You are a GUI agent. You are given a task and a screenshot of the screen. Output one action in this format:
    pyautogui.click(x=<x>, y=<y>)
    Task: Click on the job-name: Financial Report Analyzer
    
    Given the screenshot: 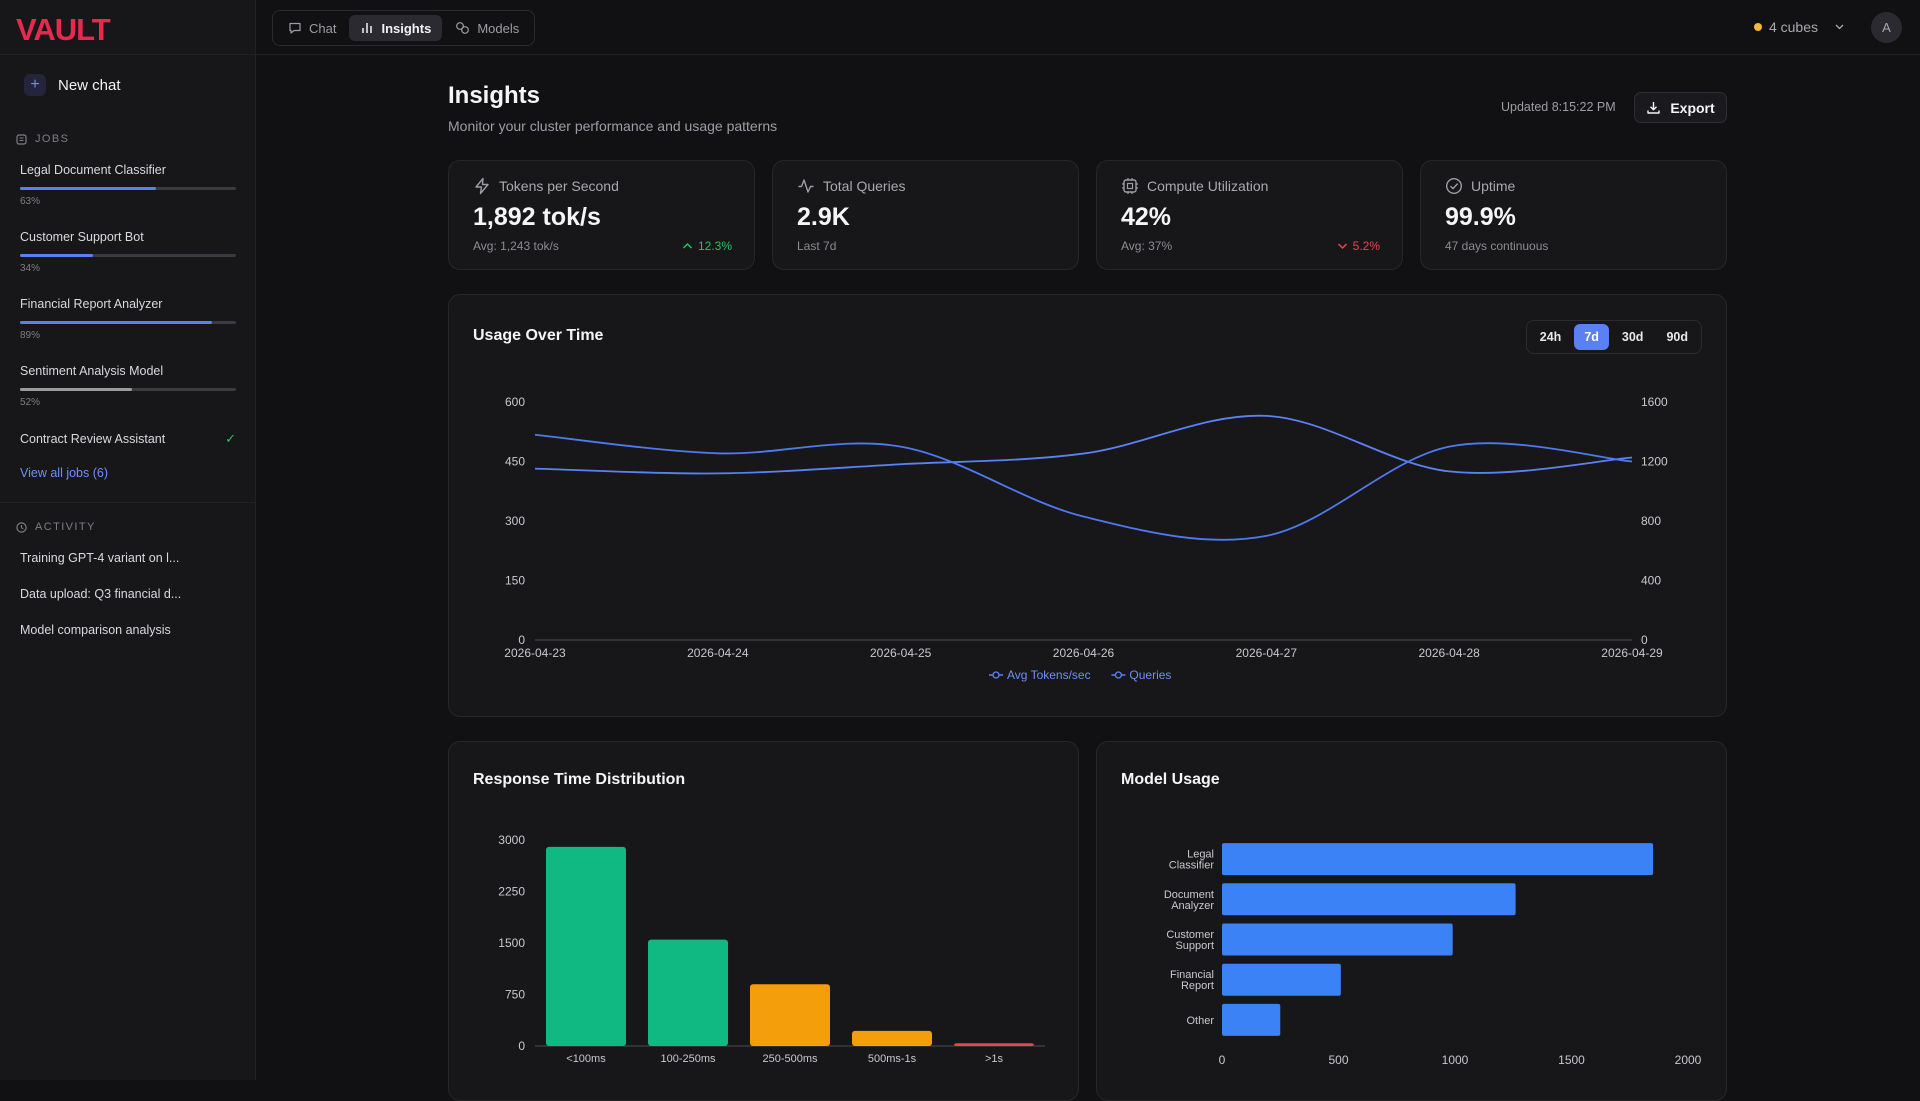 What is the action you would take?
    pyautogui.click(x=91, y=304)
    